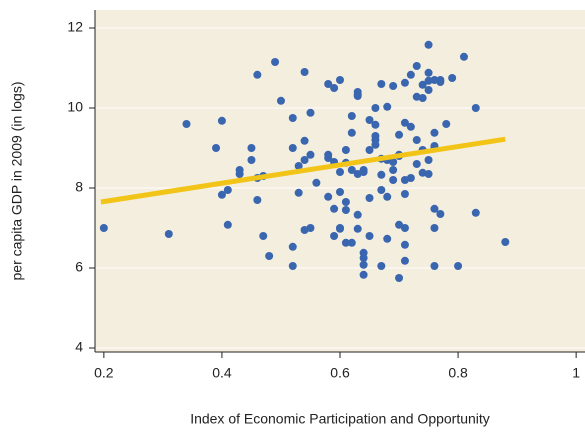 The width and height of the screenshot is (585, 434). Describe the element at coordinates (79, 267) in the screenshot. I see `y-tick-label: 6` at that location.